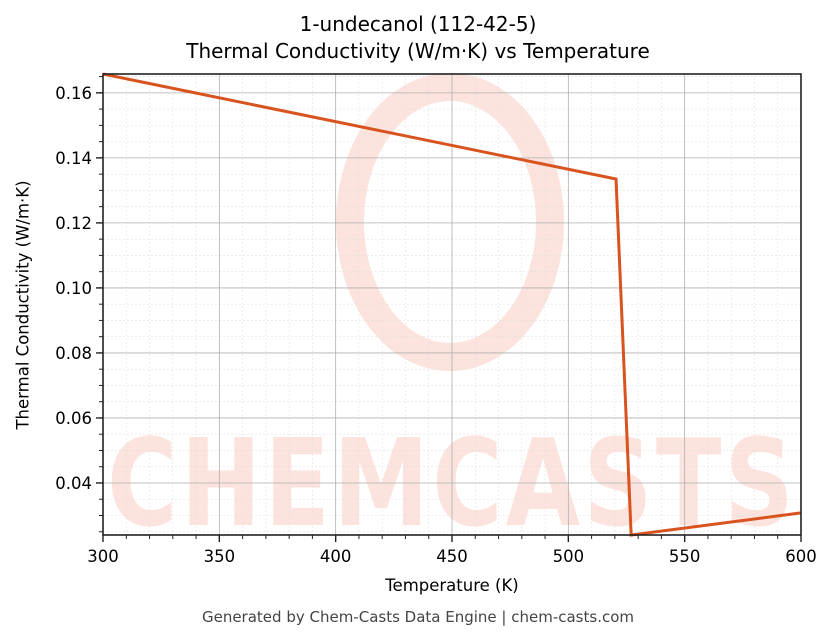  Describe the element at coordinates (73, 288) in the screenshot. I see `svg-text: 0.10` at that location.